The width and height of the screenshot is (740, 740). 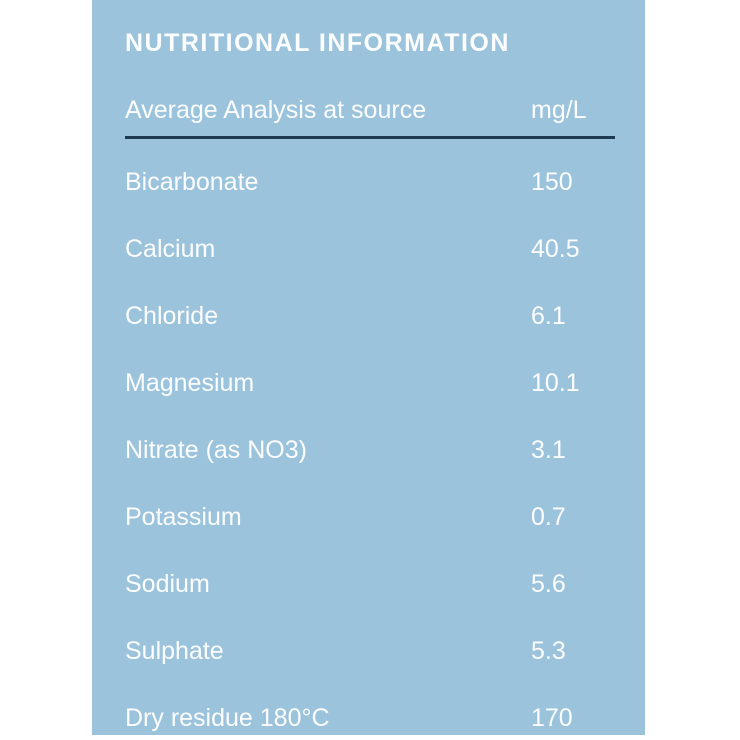 What do you see at coordinates (552, 181) in the screenshot?
I see `row-value: 150` at bounding box center [552, 181].